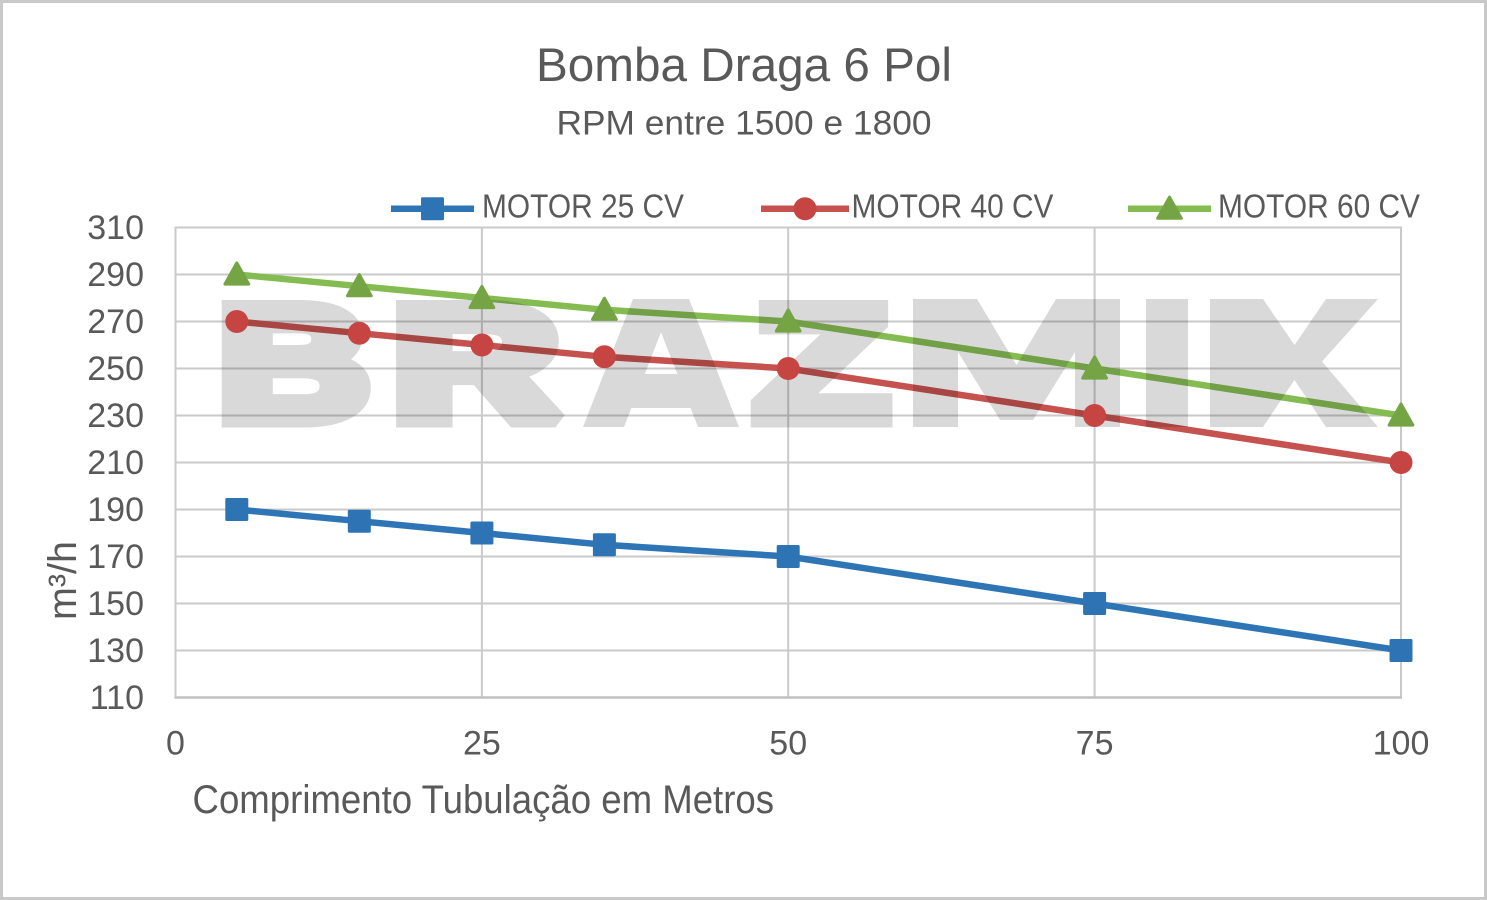  Describe the element at coordinates (482, 744) in the screenshot. I see `svg-text: 25` at that location.